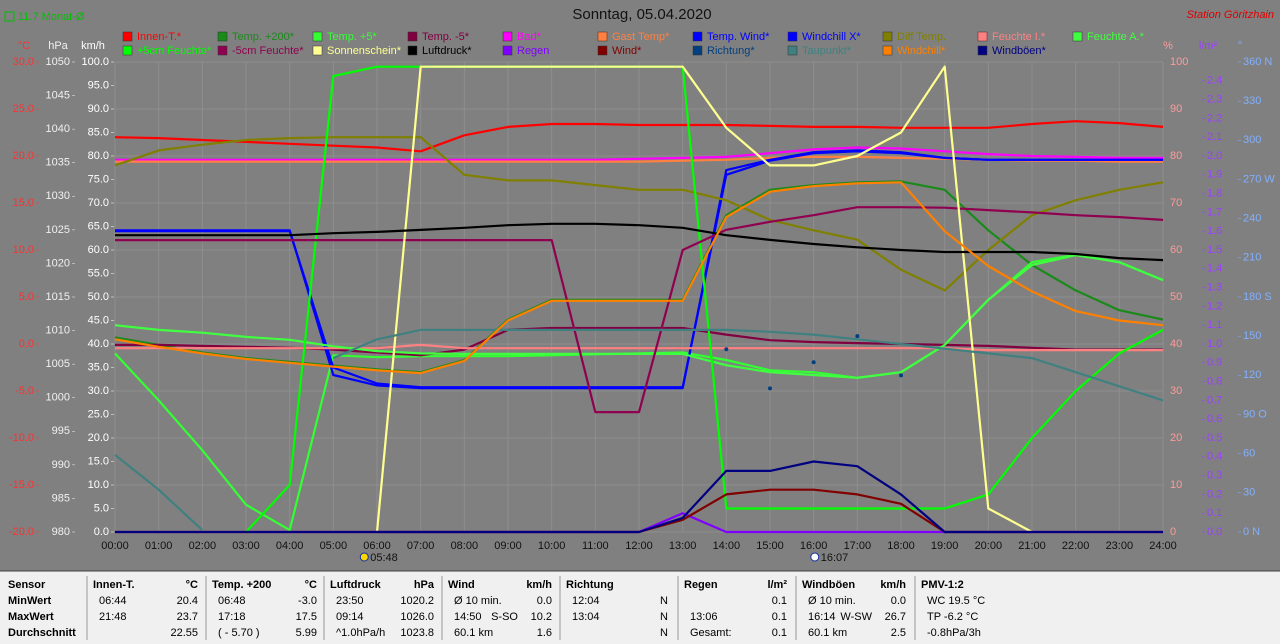 The image size is (1280, 644). Describe the element at coordinates (921, 51) in the screenshot. I see `legend-label: Windchill*` at that location.